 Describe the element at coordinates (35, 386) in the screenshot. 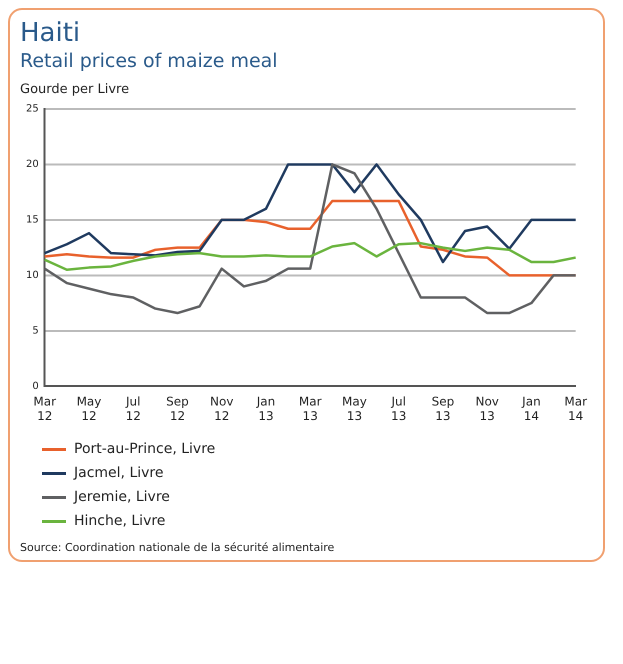

I see `y-tick-label: 0` at that location.